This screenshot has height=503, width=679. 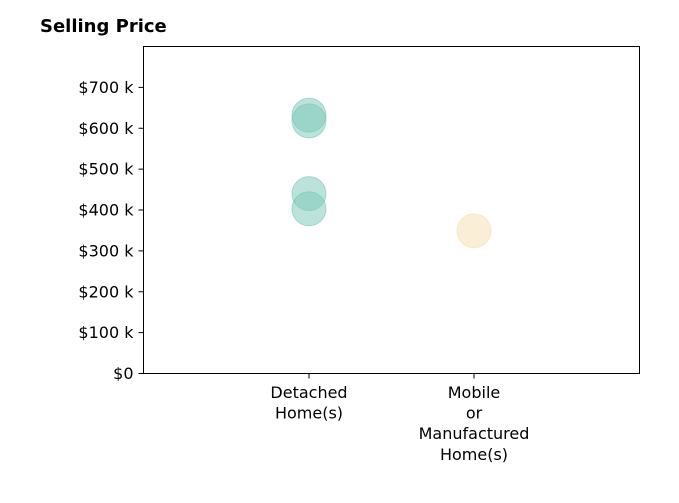 I want to click on y-tick-label: $600 k, so click(x=106, y=128).